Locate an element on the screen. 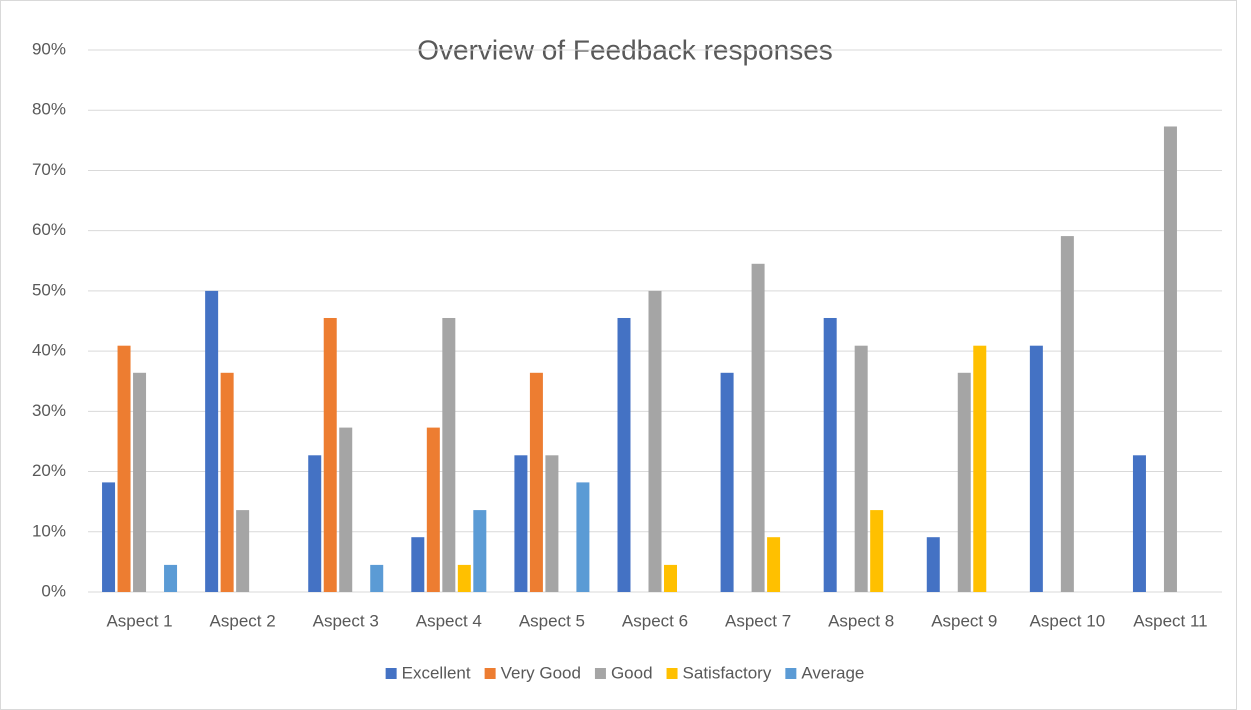 The width and height of the screenshot is (1251, 710). legend-label: Very Good is located at coordinates (541, 672).